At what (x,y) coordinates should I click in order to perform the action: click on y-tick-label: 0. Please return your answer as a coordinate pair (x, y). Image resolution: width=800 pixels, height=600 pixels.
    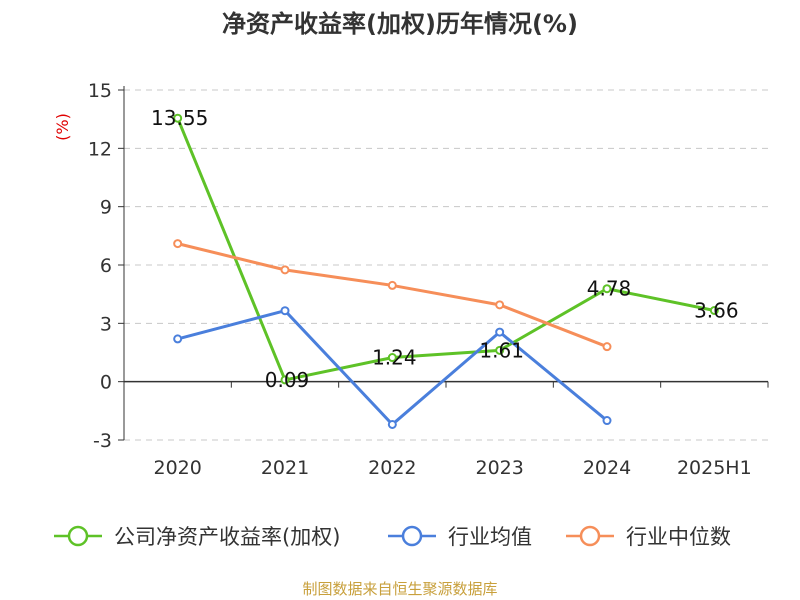
    Looking at the image, I should click on (106, 383).